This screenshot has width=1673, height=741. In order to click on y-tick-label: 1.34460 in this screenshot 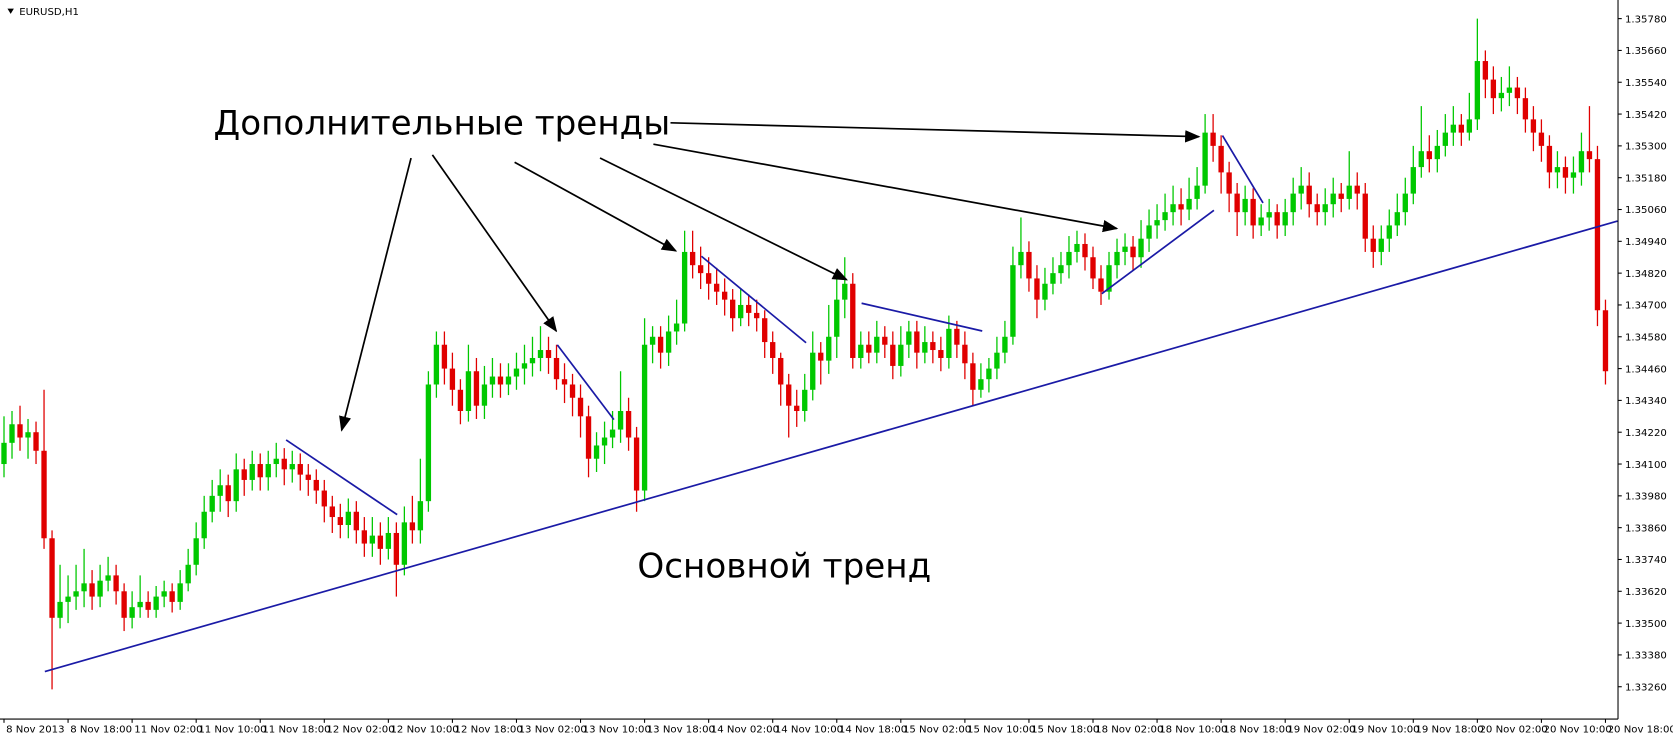, I will do `click(1646, 369)`.